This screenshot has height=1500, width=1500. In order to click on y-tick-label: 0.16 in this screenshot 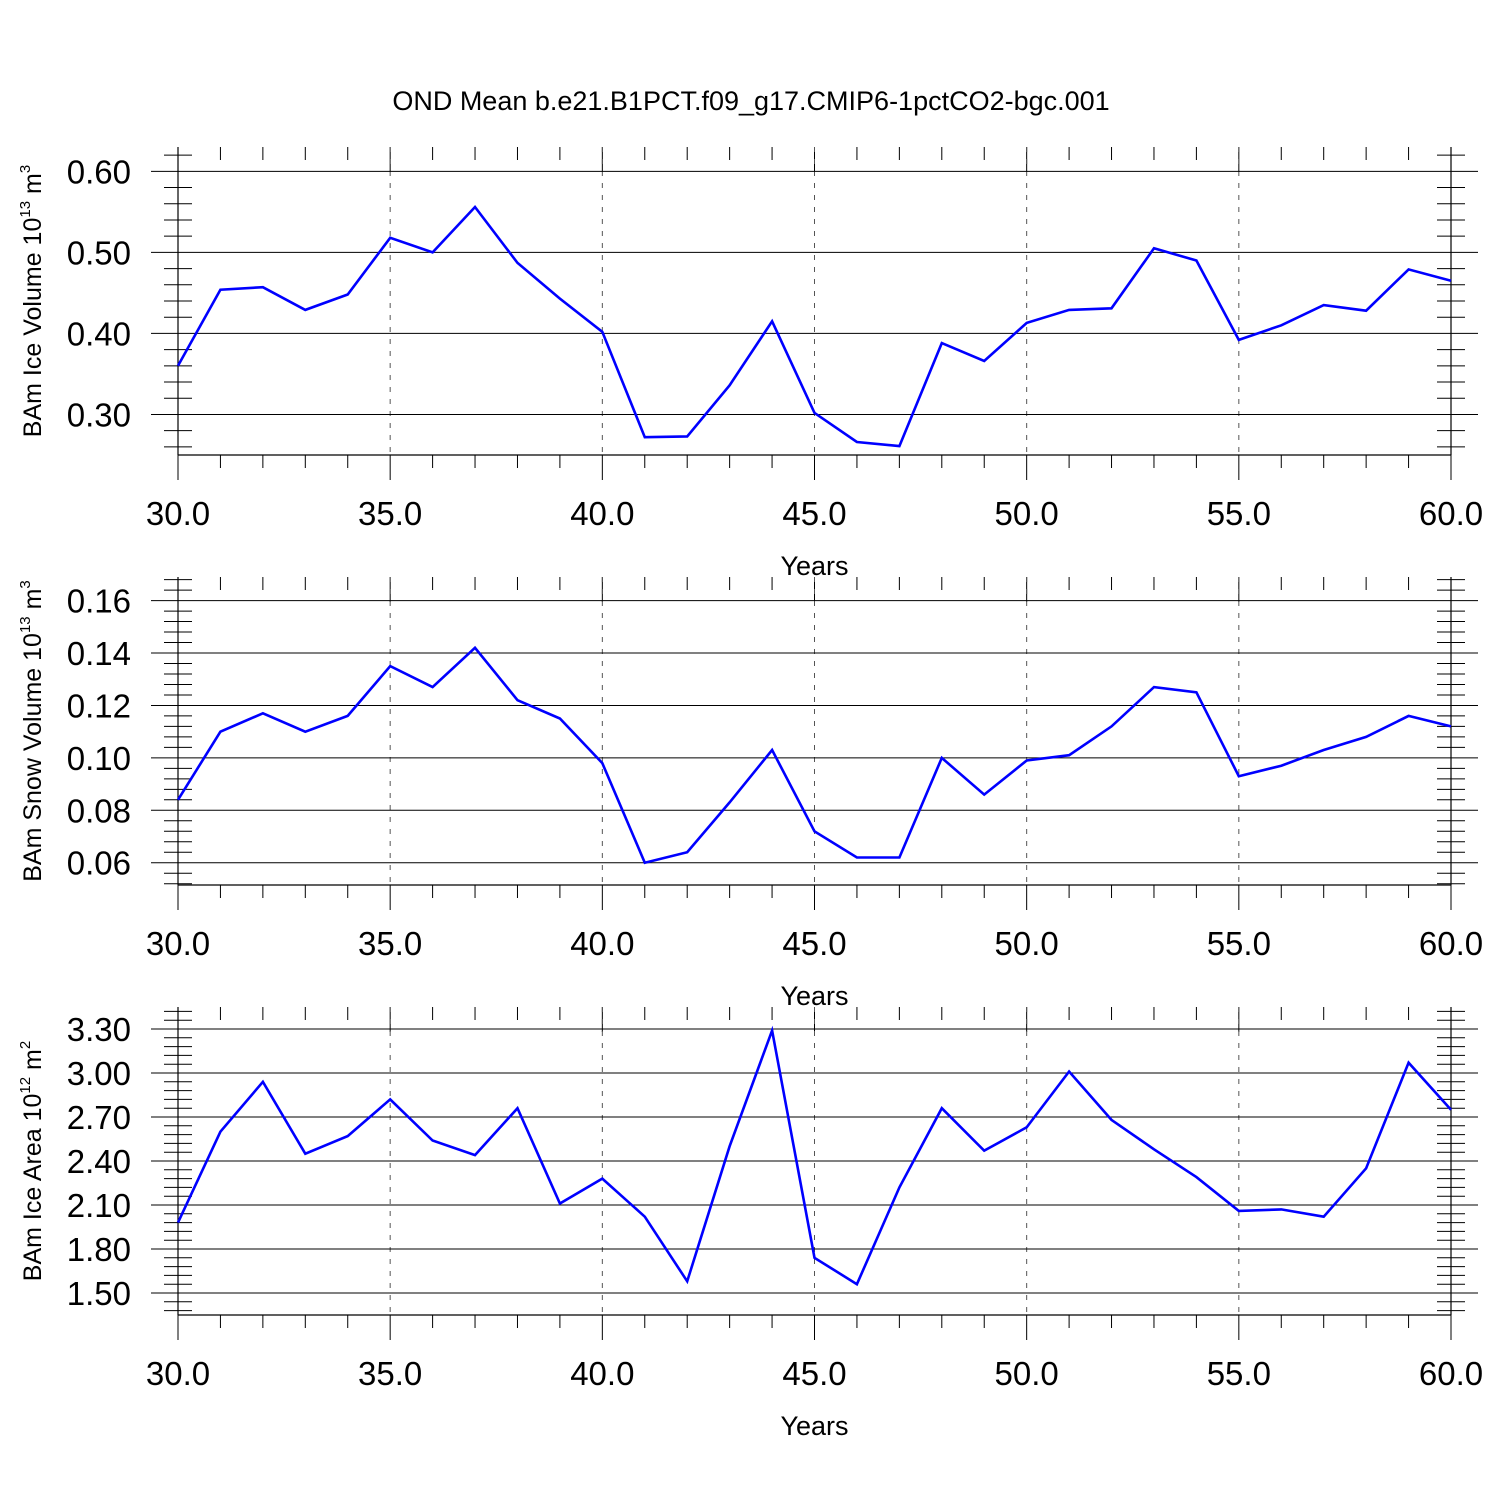, I will do `click(99, 601)`.